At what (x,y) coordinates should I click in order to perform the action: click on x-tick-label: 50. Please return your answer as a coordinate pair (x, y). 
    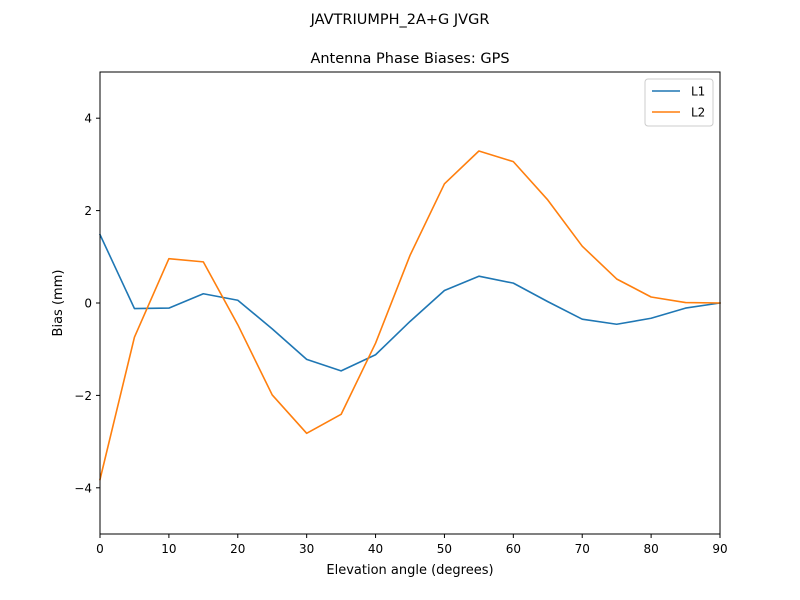
    Looking at the image, I should click on (444, 549).